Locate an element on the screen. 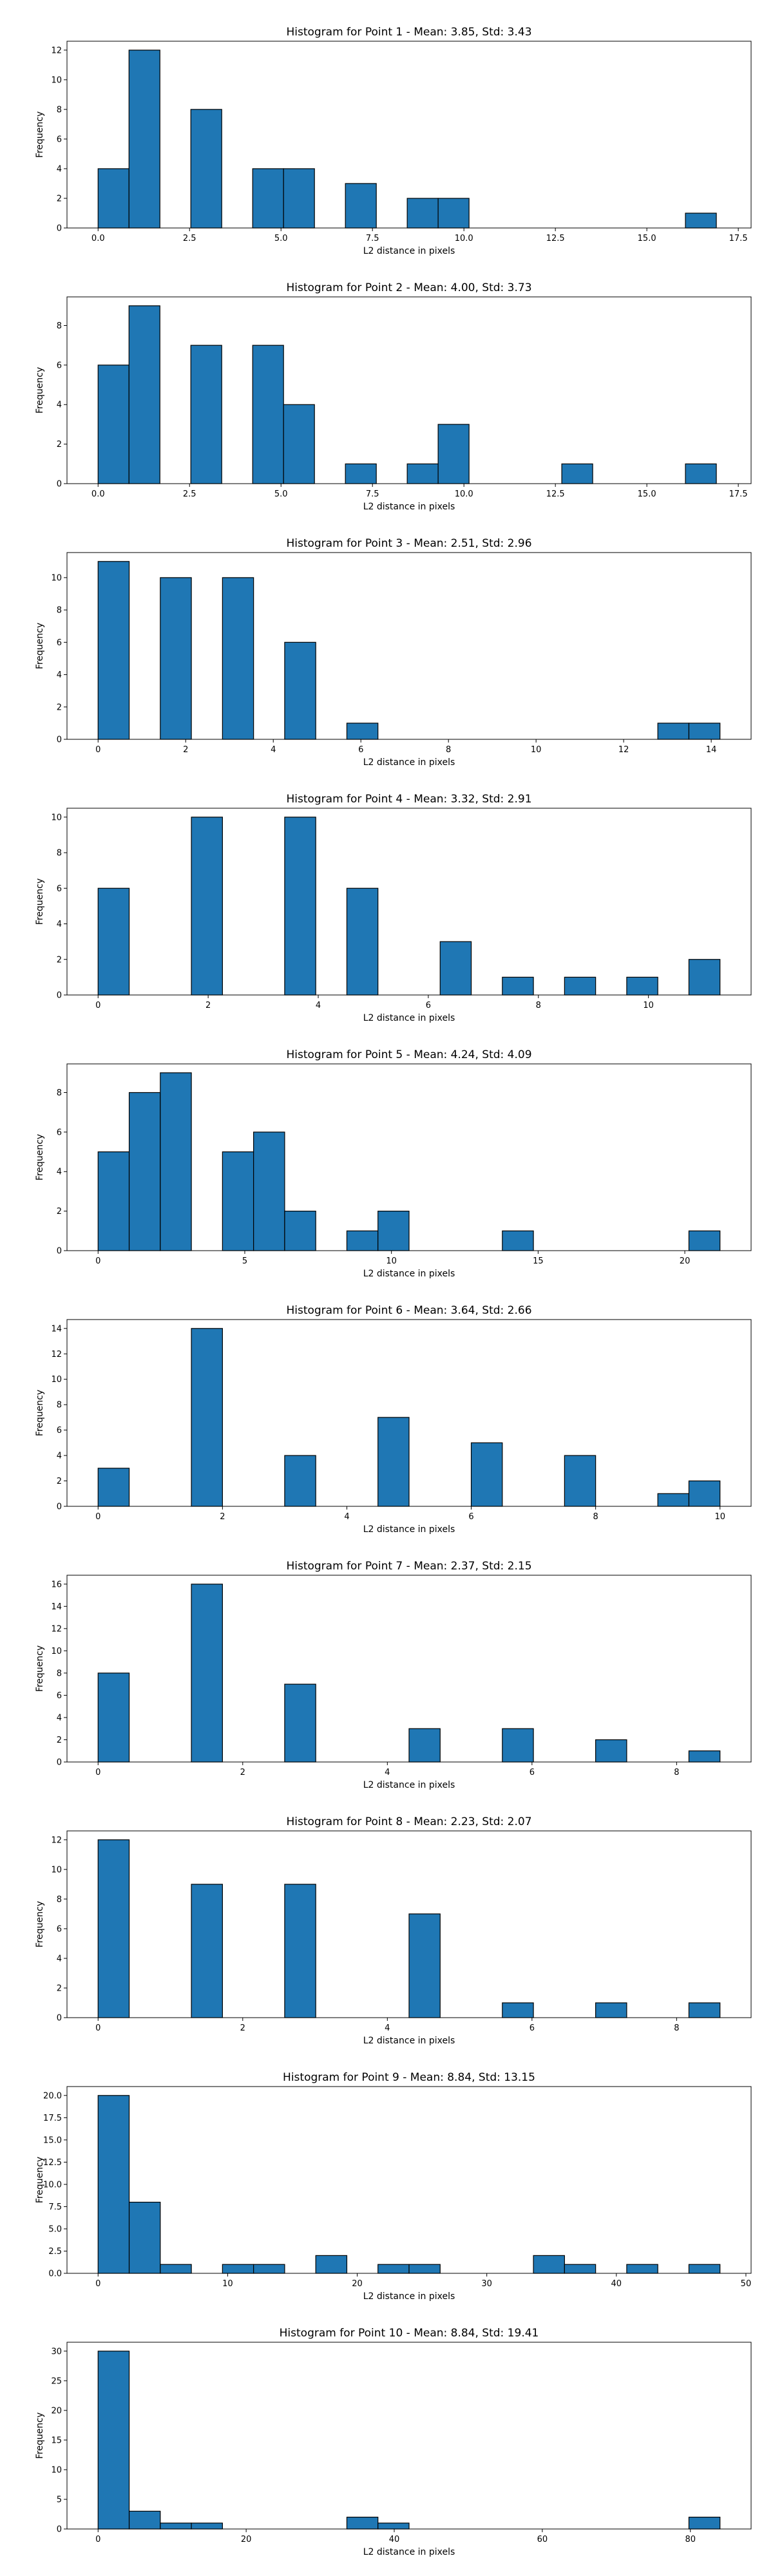 The image size is (773, 2576). y-tick-label: 14 is located at coordinates (56, 1607).